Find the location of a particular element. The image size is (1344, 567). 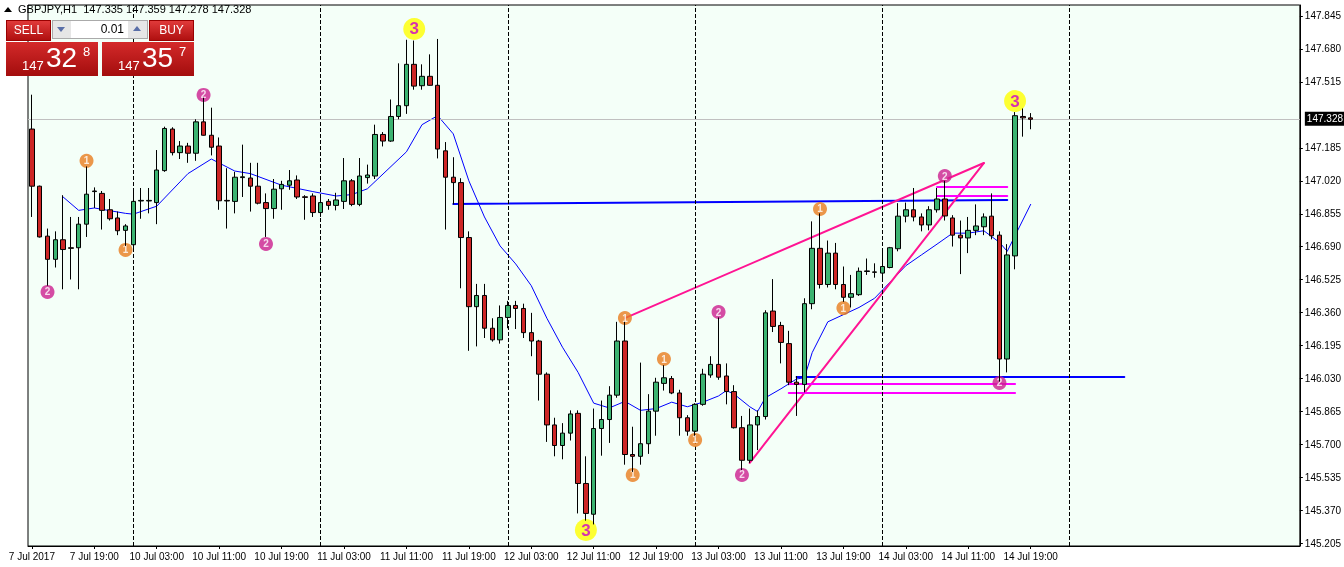

x-tick-label: 13 Jul 03:00 is located at coordinates (719, 556).